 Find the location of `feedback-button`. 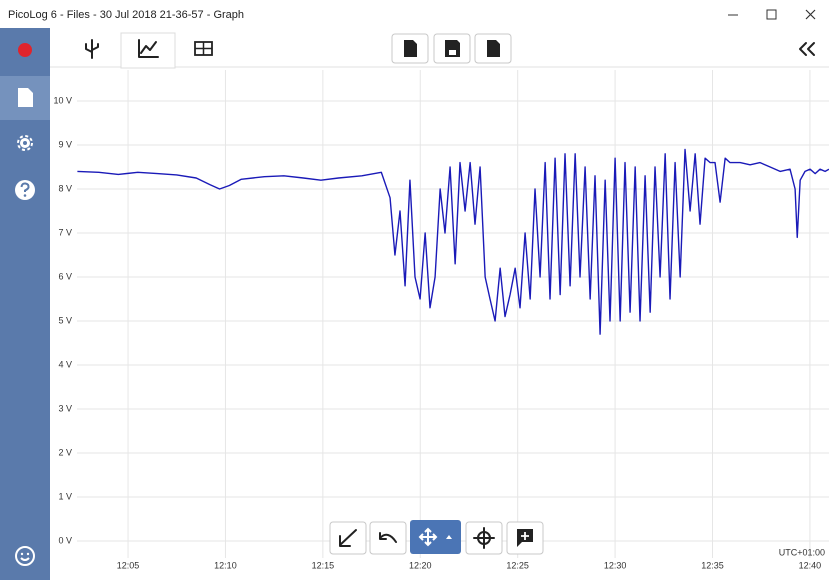

feedback-button is located at coordinates (25, 556).